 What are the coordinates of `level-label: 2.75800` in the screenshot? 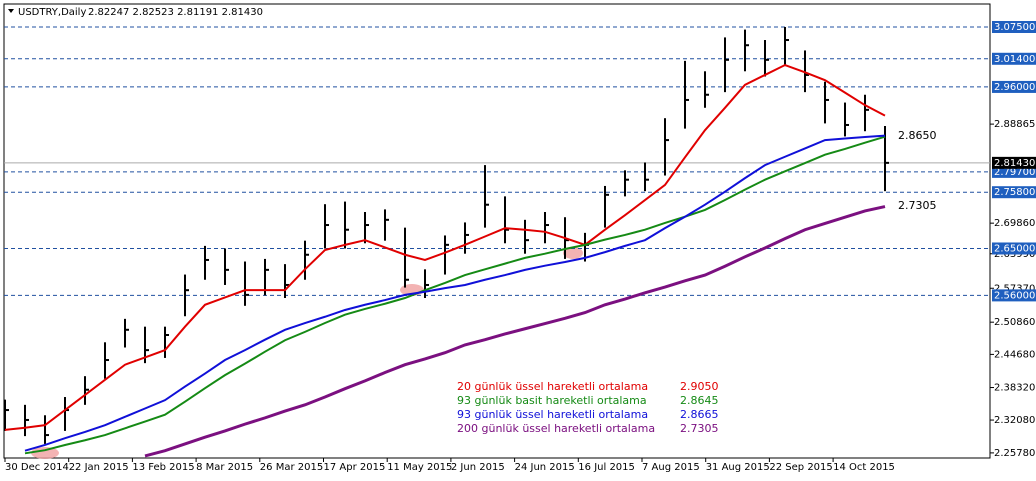 It's located at (1014, 192).